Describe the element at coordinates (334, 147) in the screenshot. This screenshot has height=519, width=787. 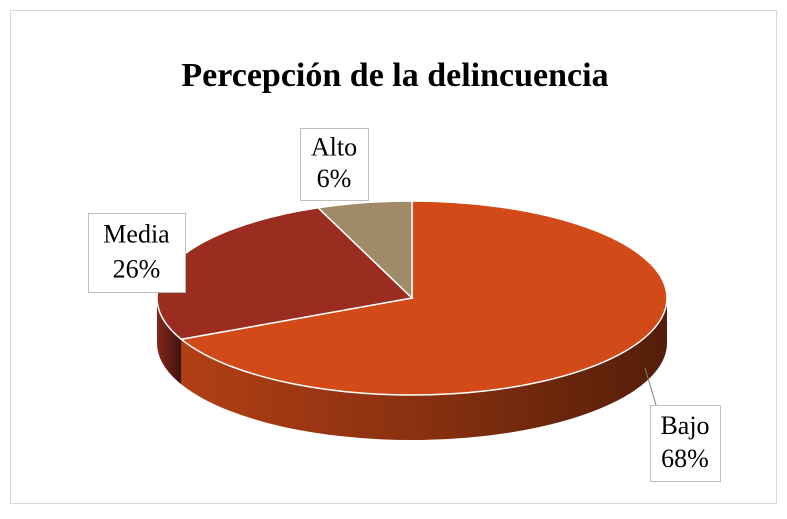
I see `label-name: Alto` at that location.